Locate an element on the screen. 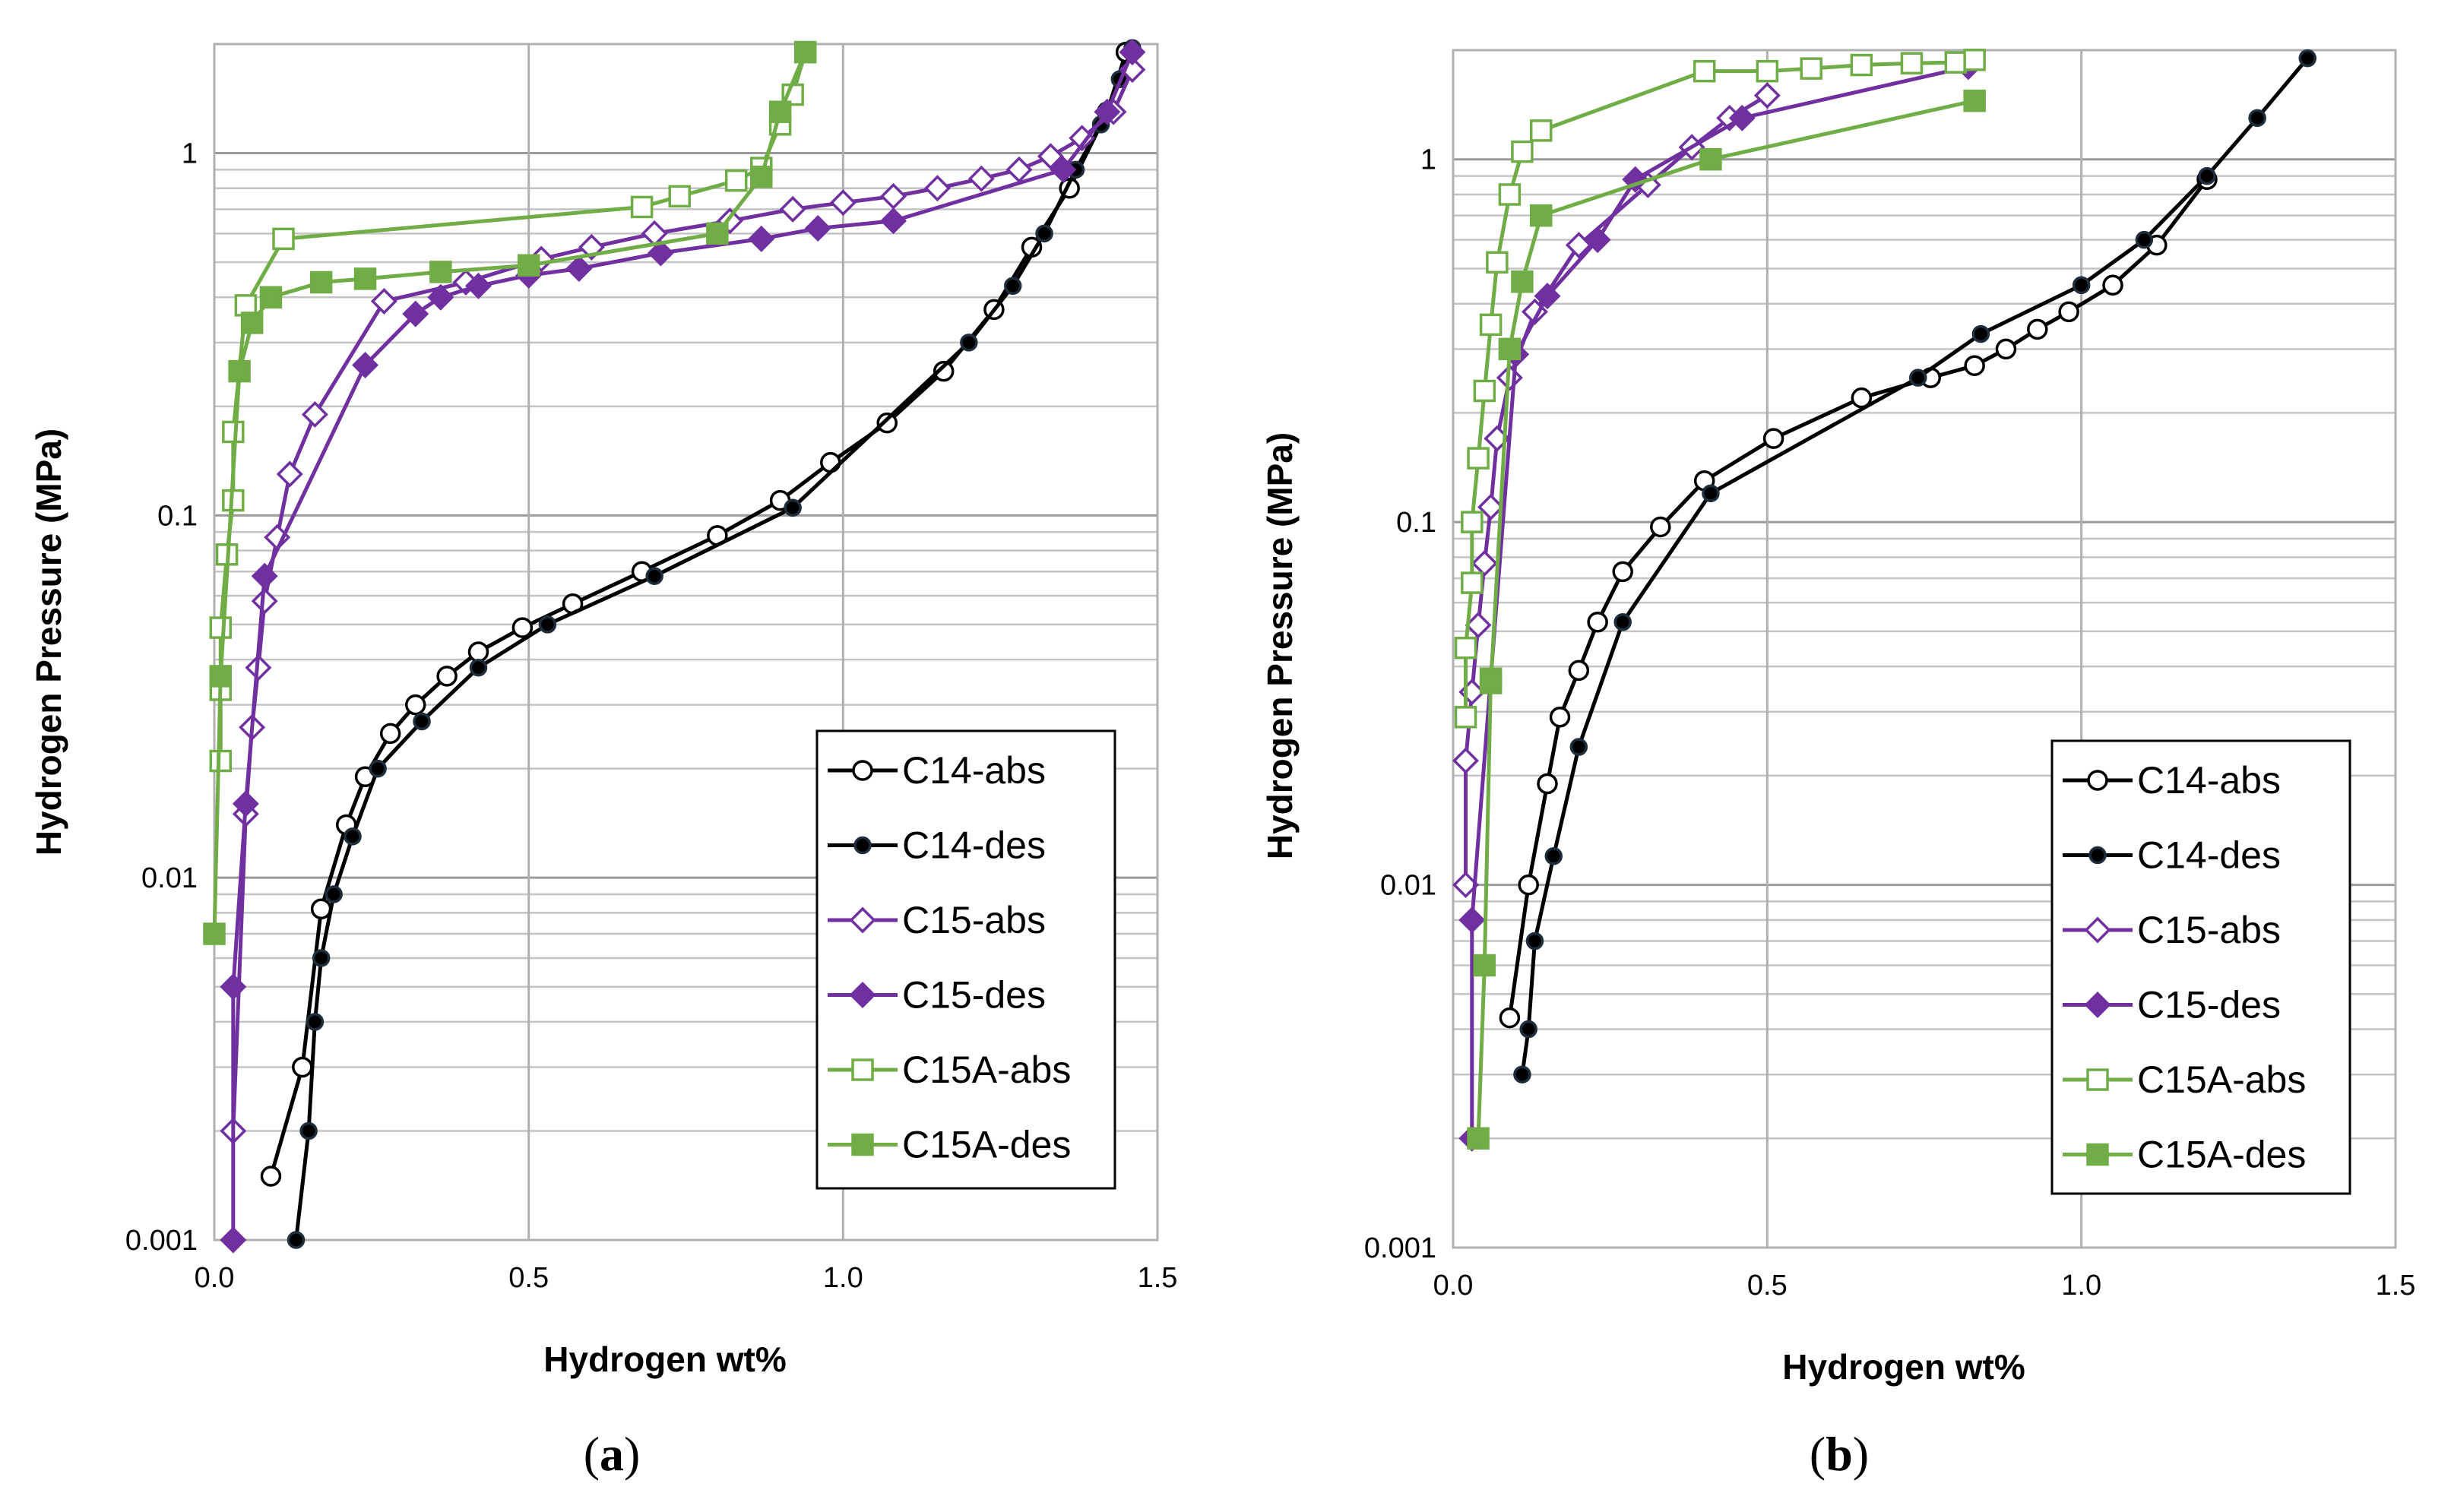 Image resolution: width=2451 pixels, height=1512 pixels. panel-b-label-letter: b is located at coordinates (1840, 1454).